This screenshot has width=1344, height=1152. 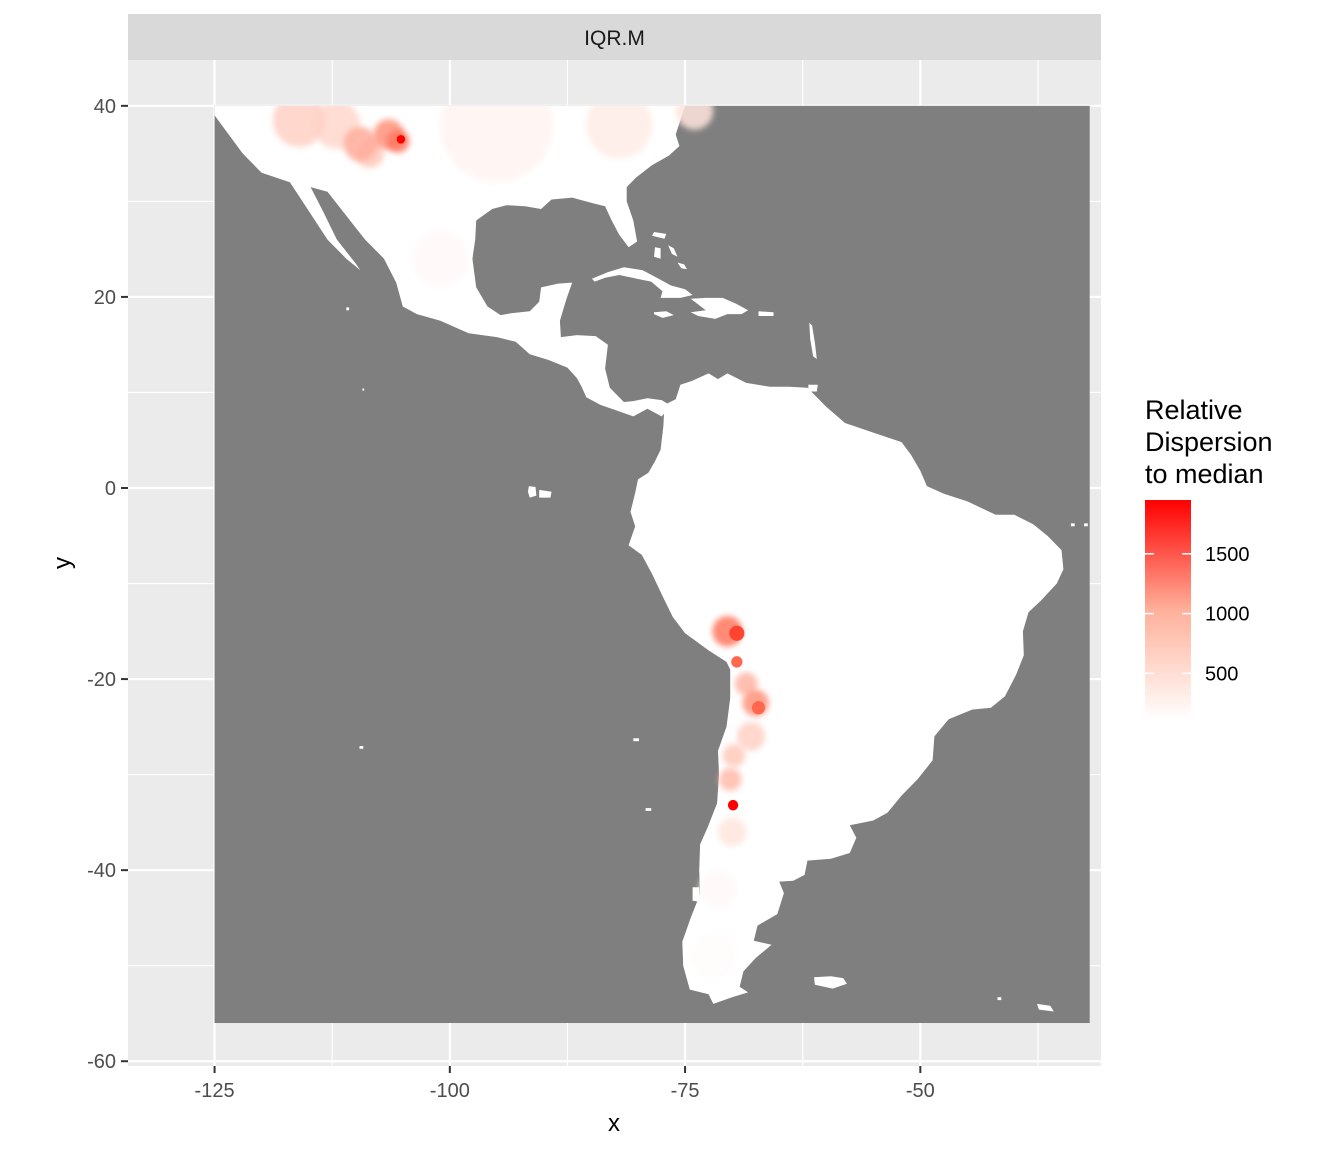 I want to click on legend-colorbar, so click(x=1168, y=610).